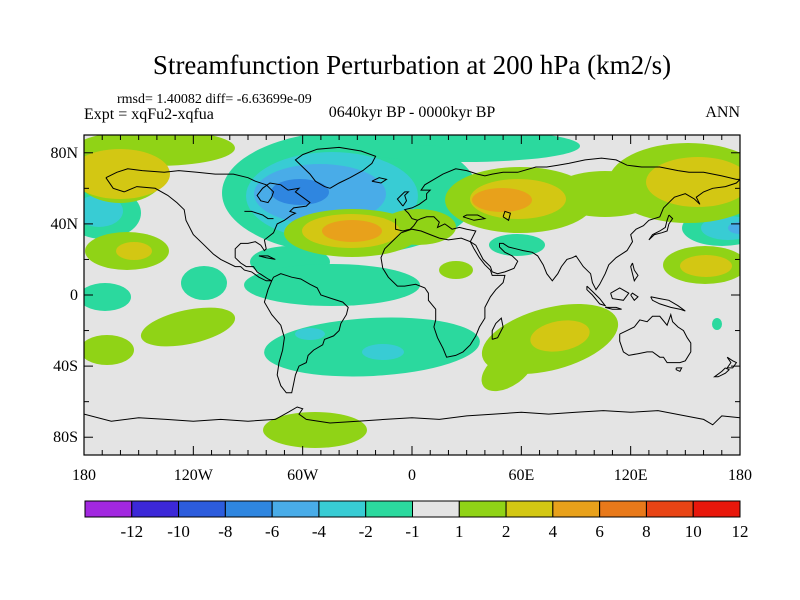  What do you see at coordinates (734, 228) in the screenshot?
I see `anomaly-northwest-pacific-core` at bounding box center [734, 228].